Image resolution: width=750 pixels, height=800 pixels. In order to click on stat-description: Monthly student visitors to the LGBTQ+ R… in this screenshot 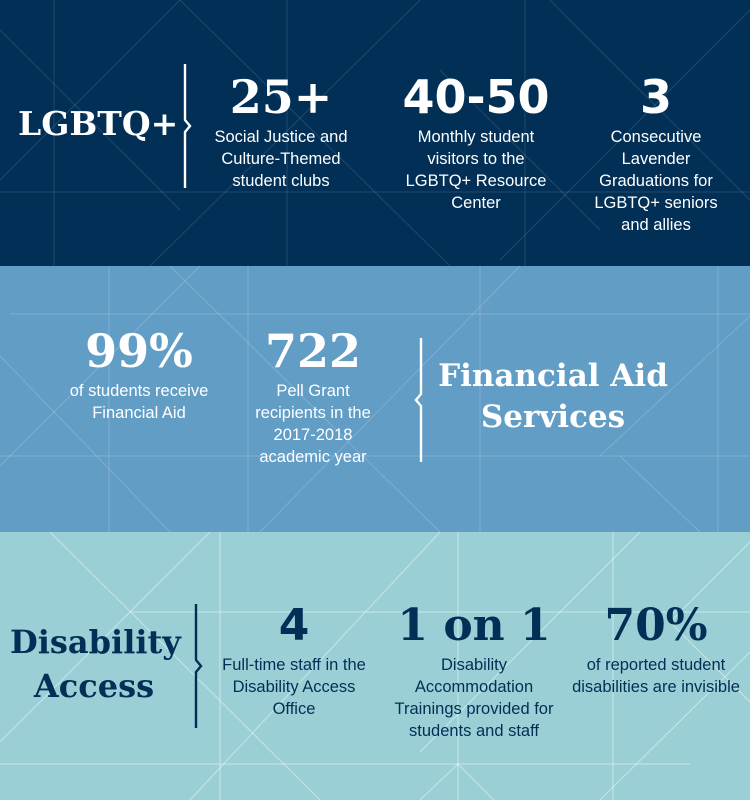, I will do `click(476, 170)`.